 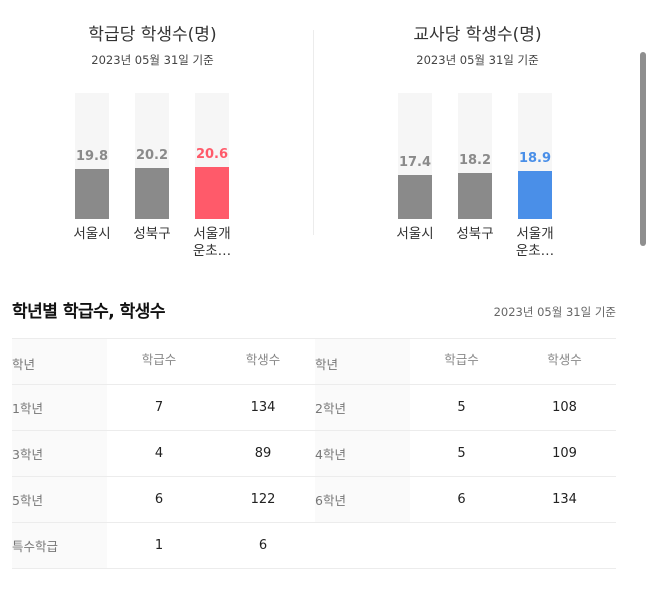 I want to click on grade-cell: 6학년, so click(x=362, y=499).